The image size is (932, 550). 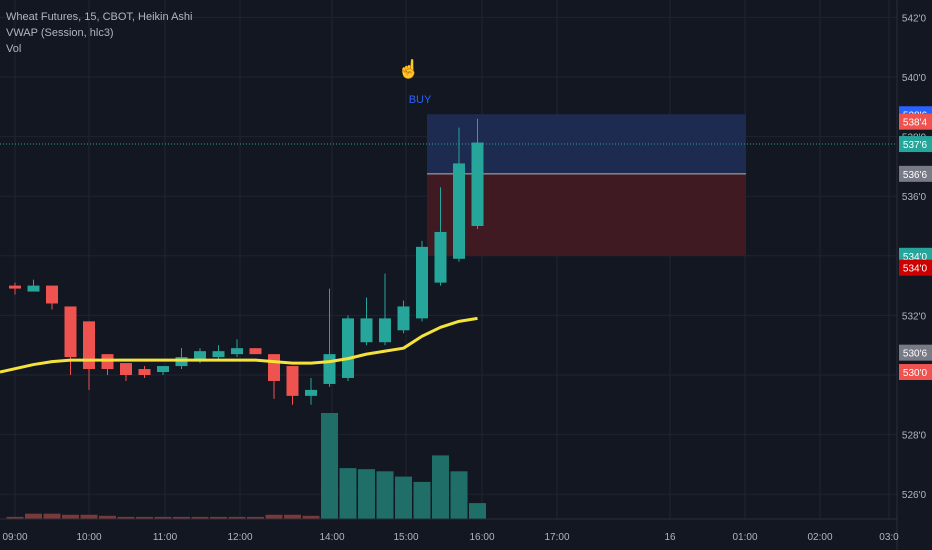 What do you see at coordinates (744, 537) in the screenshot?
I see `x-tick-label: 01:00` at bounding box center [744, 537].